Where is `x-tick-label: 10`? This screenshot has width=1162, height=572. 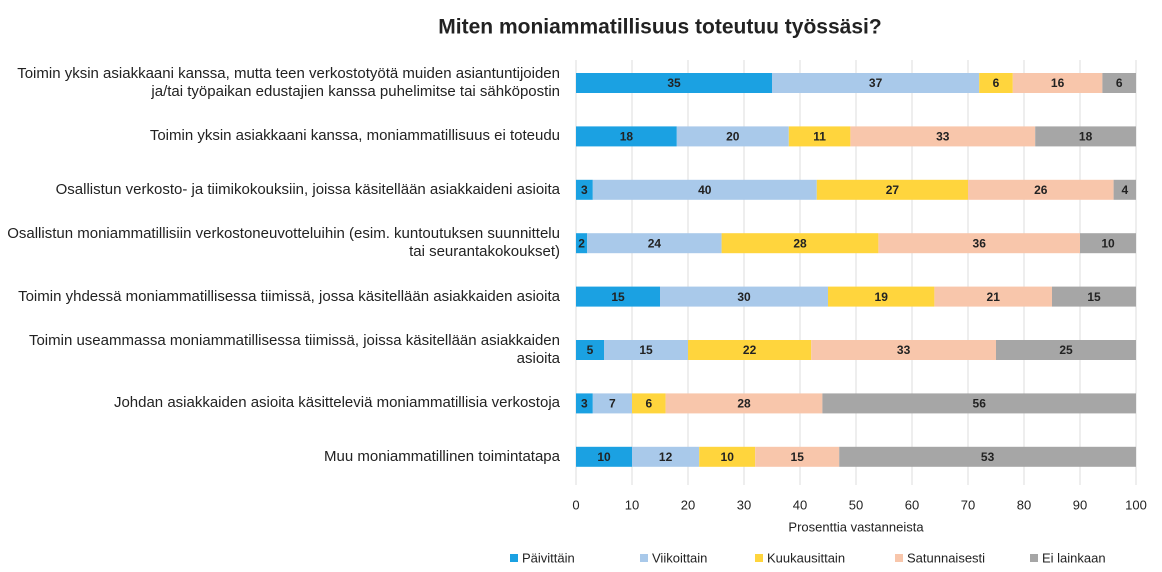
x-tick-label: 10 is located at coordinates (632, 504).